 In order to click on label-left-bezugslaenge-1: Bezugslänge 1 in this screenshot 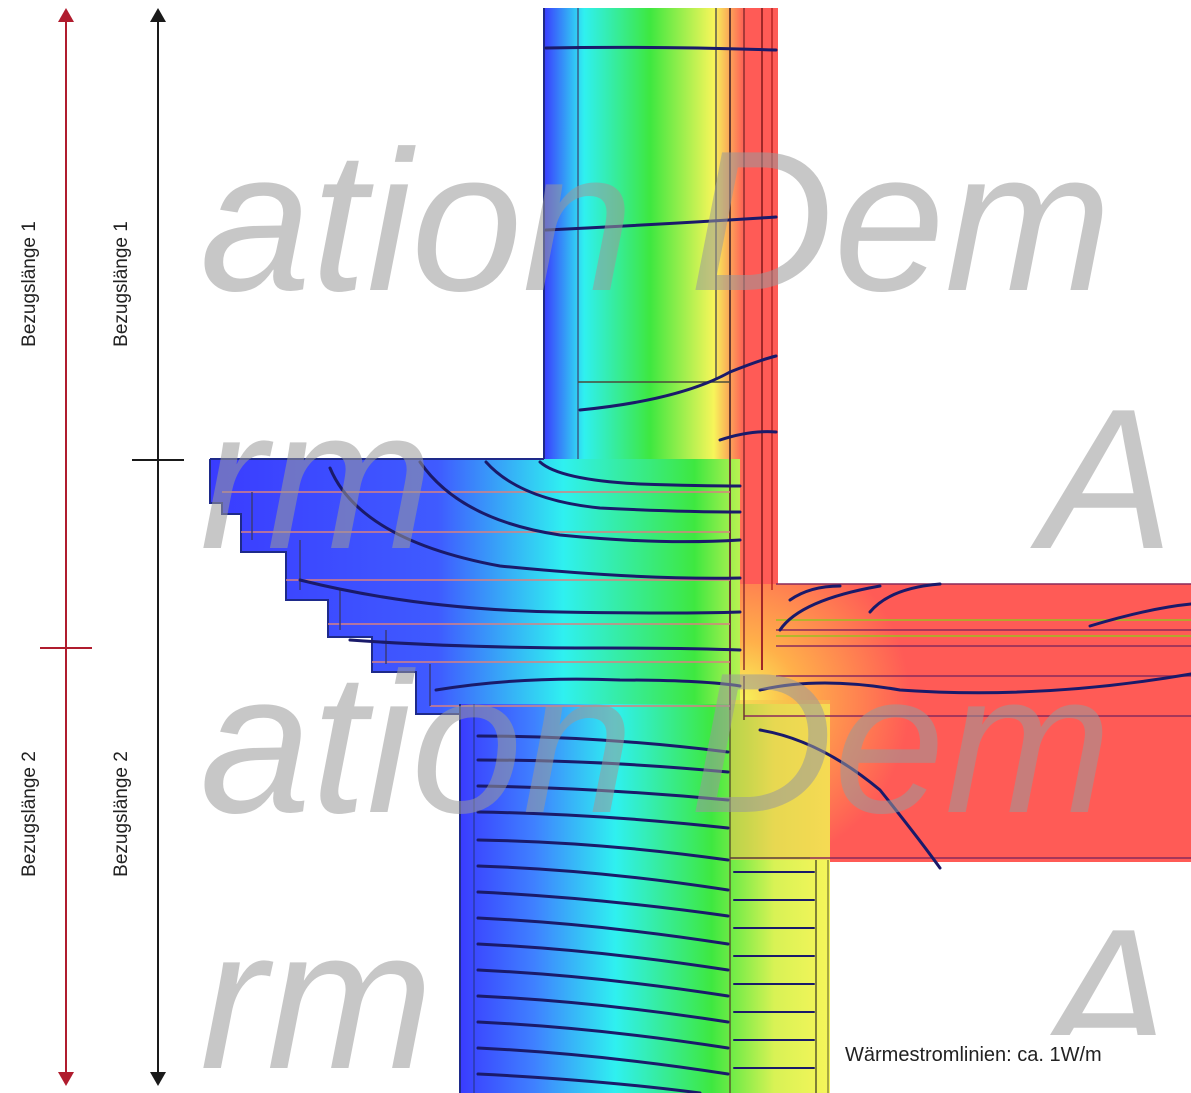, I will do `click(29, 284)`.